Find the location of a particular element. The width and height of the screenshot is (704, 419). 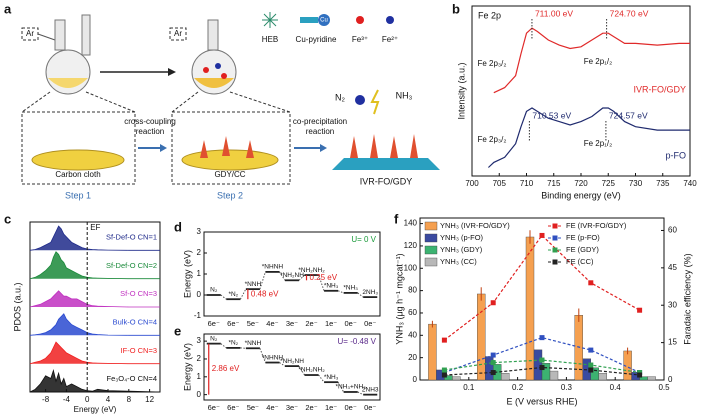

y-tick-label: 0 is located at coordinates (415, 379).